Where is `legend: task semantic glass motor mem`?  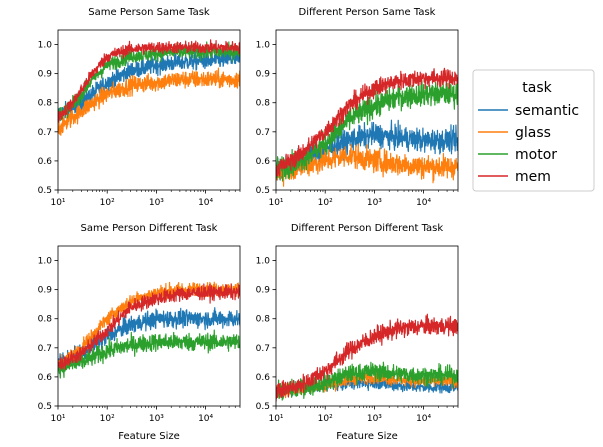
legend: task semantic glass motor mem is located at coordinates (533, 130).